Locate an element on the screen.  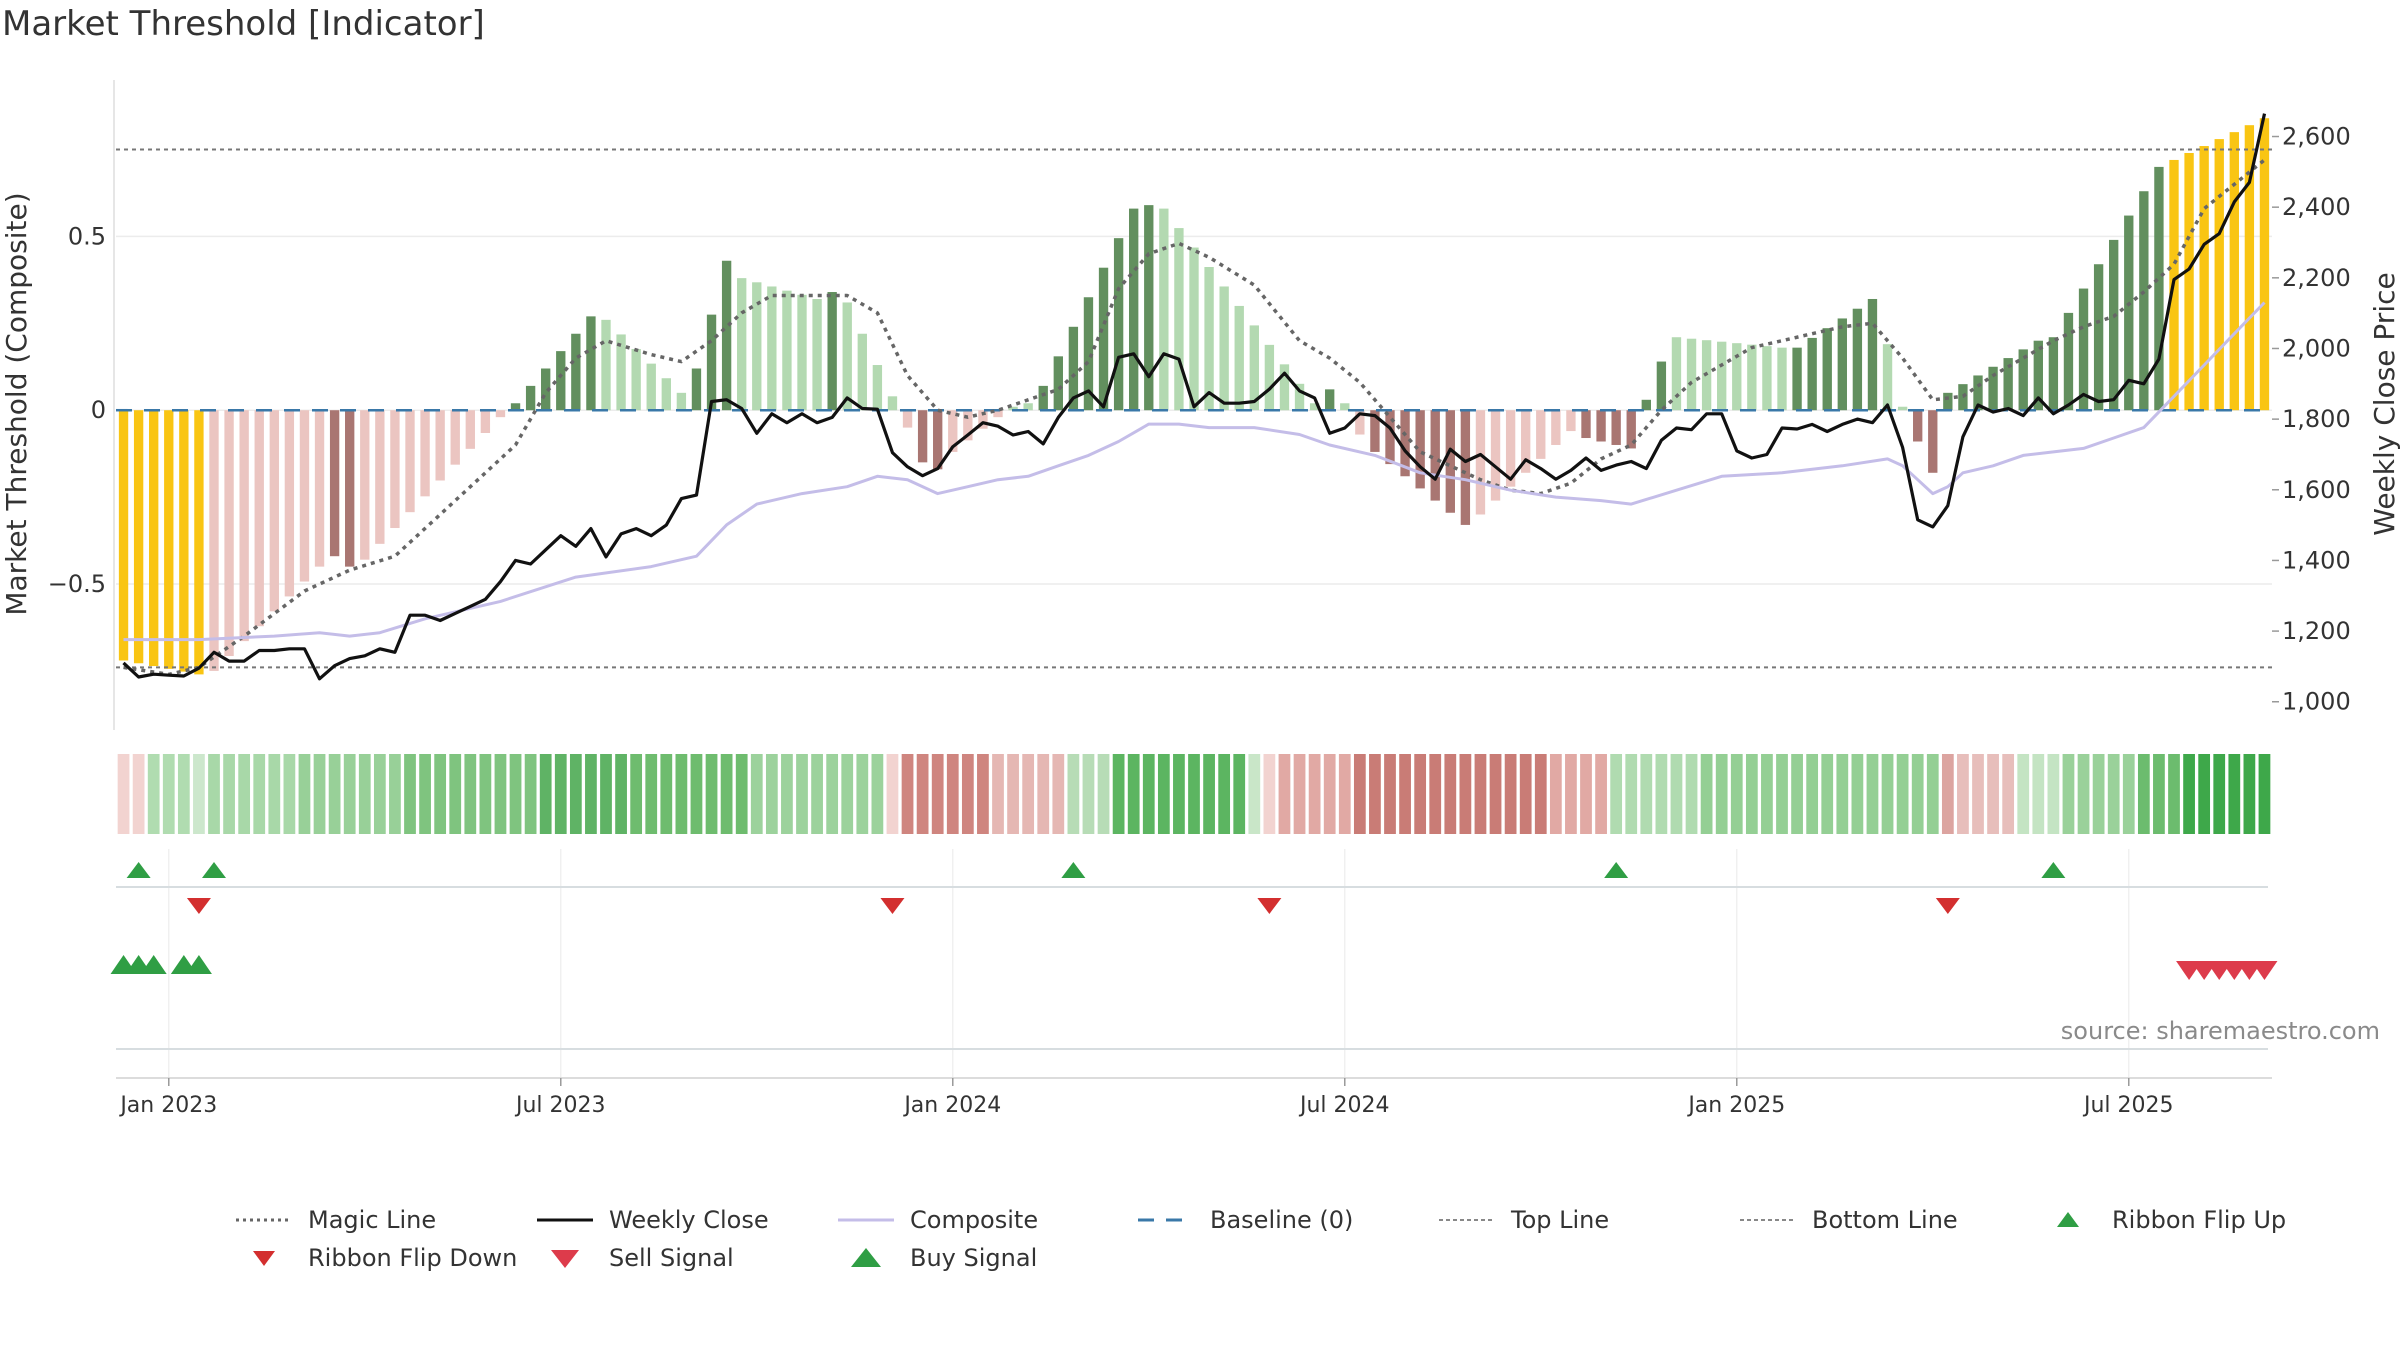
solid-line-icon is located at coordinates (565, 1220).